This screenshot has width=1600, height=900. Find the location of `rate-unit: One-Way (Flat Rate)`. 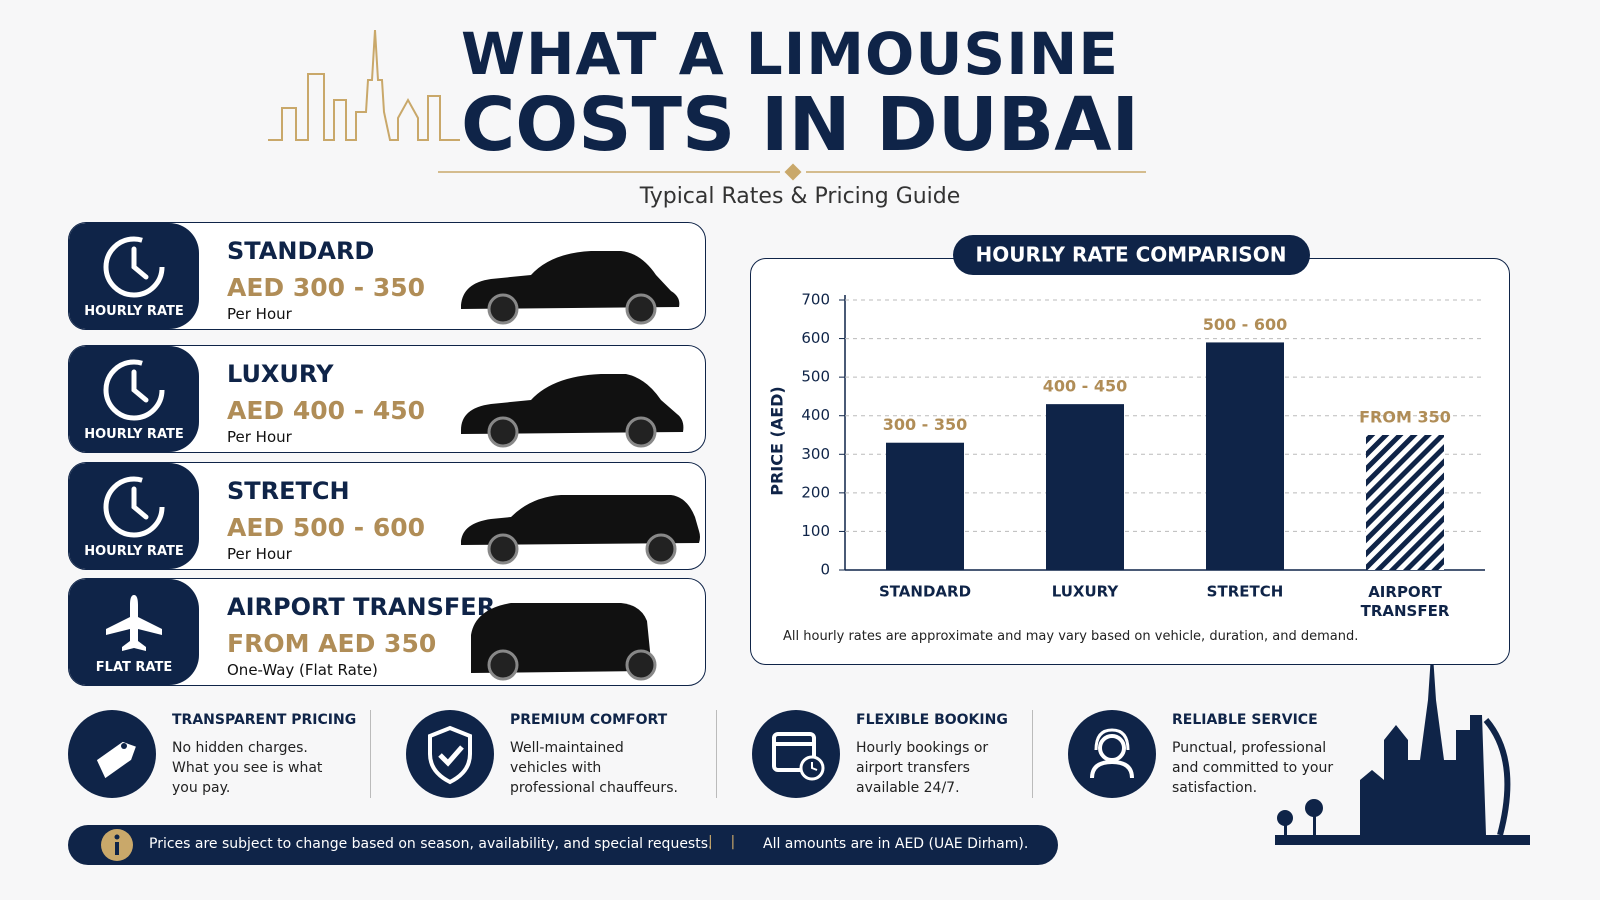

rate-unit: One-Way (Flat Rate) is located at coordinates (302, 670).